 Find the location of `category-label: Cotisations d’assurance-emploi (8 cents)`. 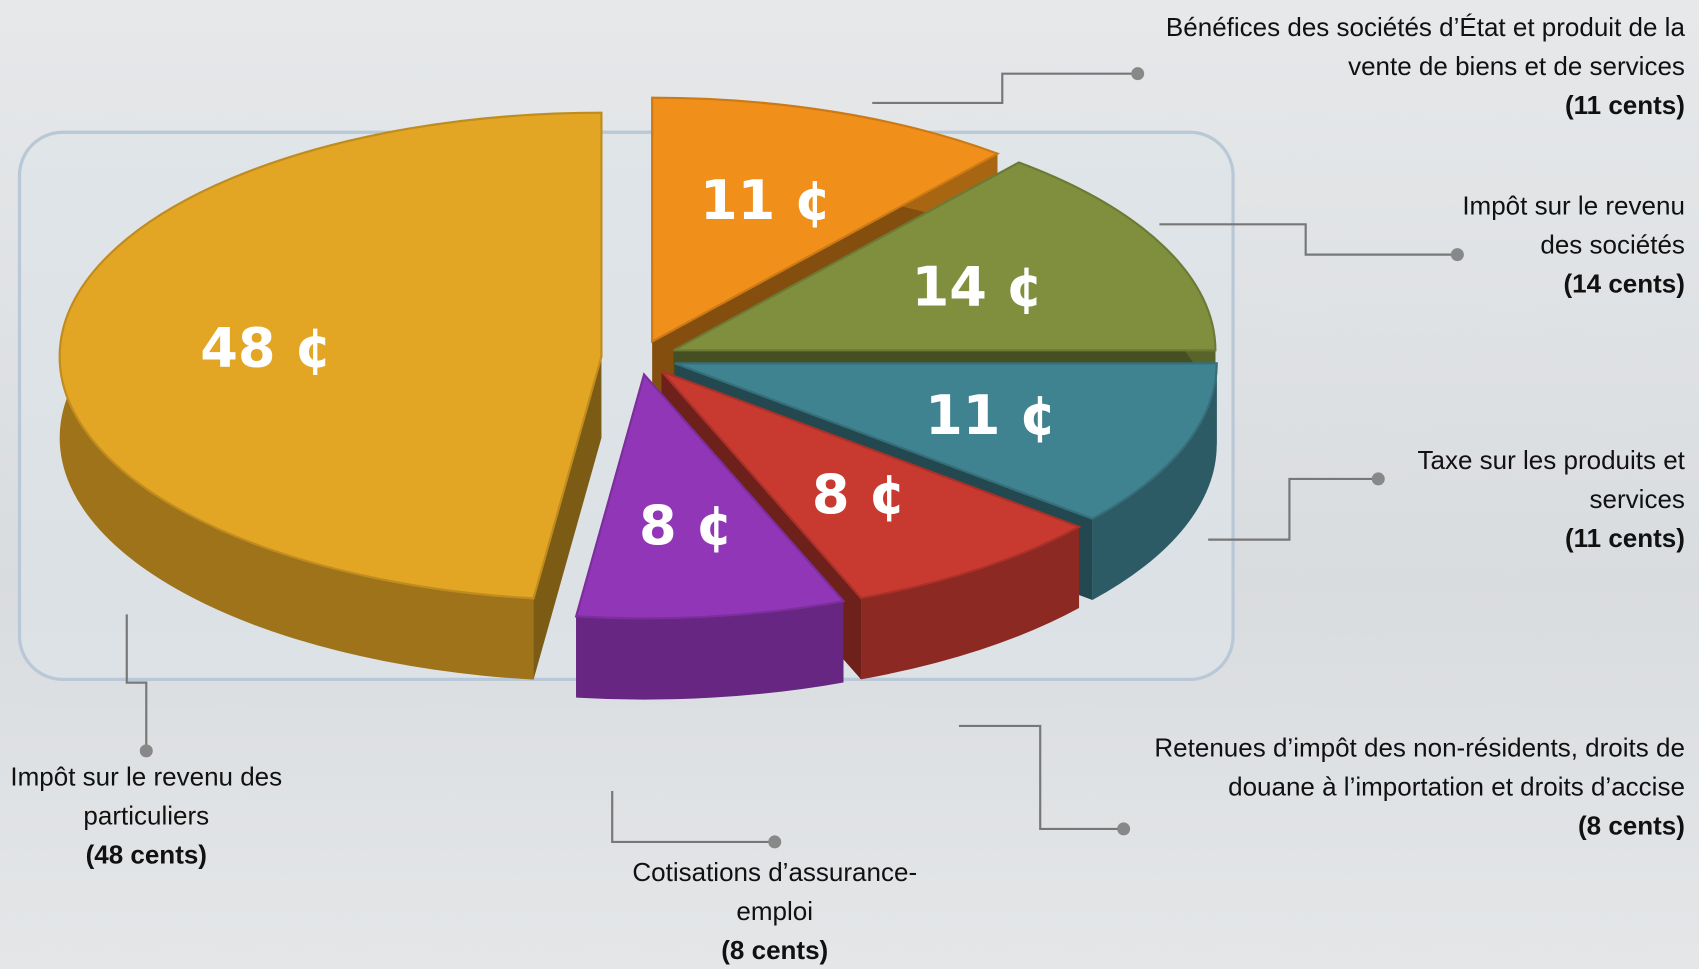

category-label: Cotisations d’assurance-emploi (8 cents) is located at coordinates (774, 911).